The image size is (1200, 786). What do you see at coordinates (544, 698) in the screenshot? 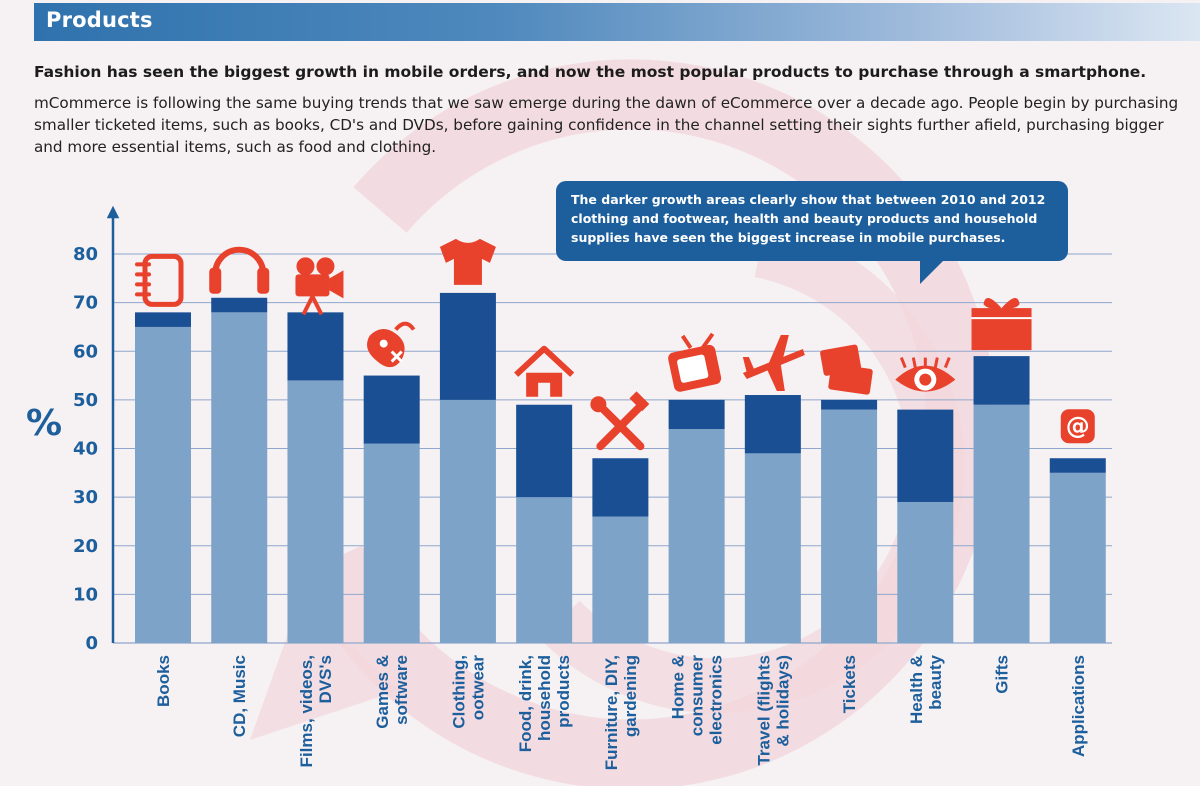
I see `x-tick-label-line: household` at bounding box center [544, 698].